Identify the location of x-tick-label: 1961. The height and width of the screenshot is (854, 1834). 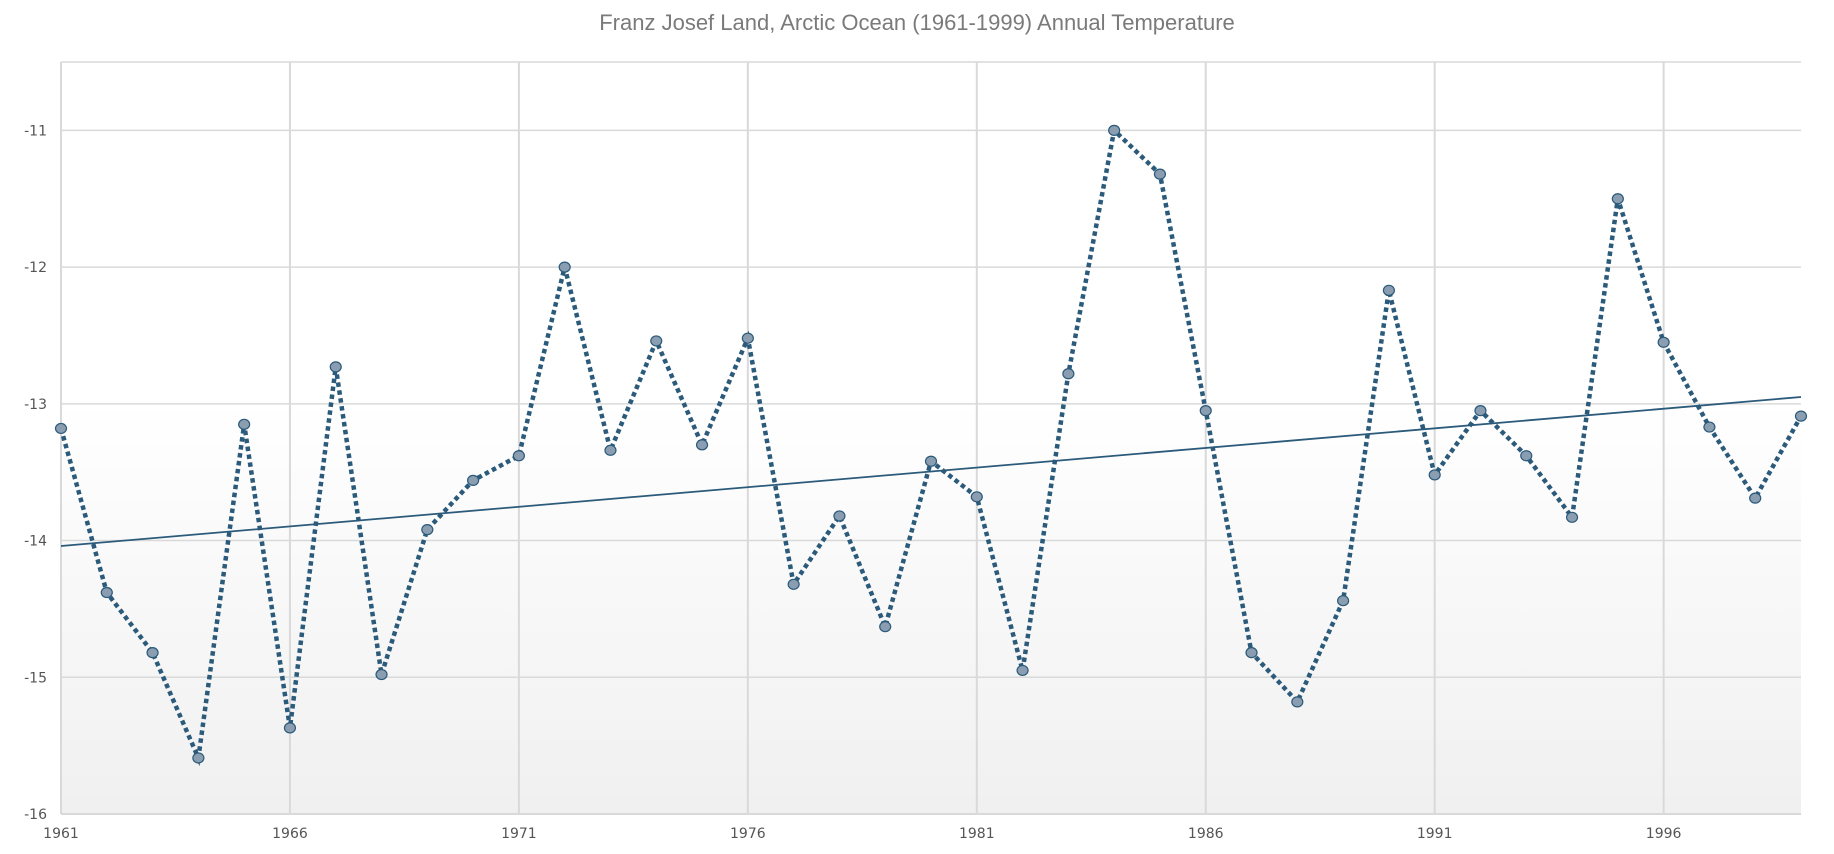
(61, 834).